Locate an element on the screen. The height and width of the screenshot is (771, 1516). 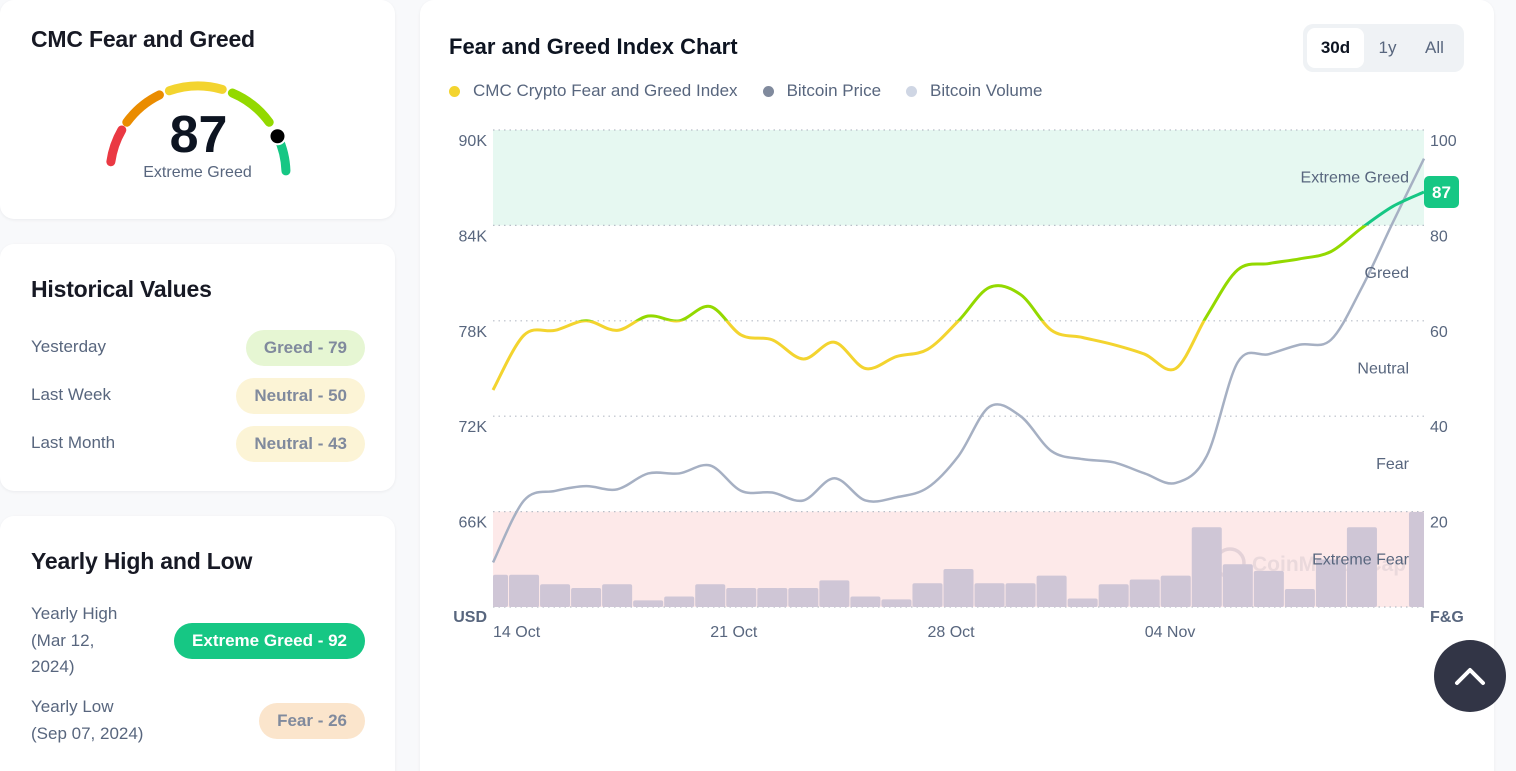
y-axis-right-tick: 80 is located at coordinates (1439, 236).